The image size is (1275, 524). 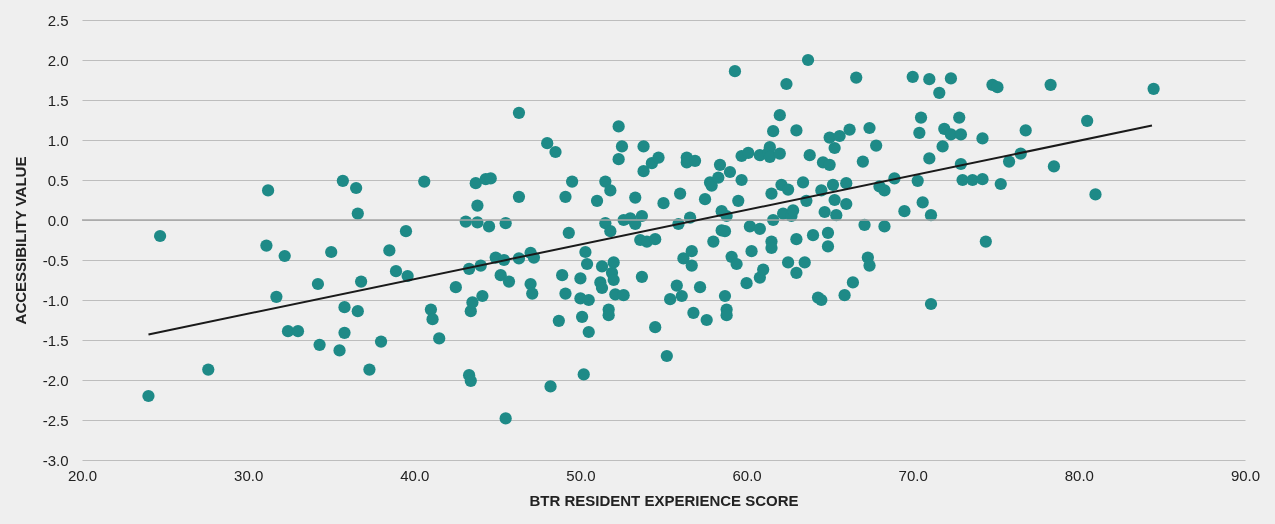 What do you see at coordinates (1079, 475) in the screenshot?
I see `x-tick-label: 80.0` at bounding box center [1079, 475].